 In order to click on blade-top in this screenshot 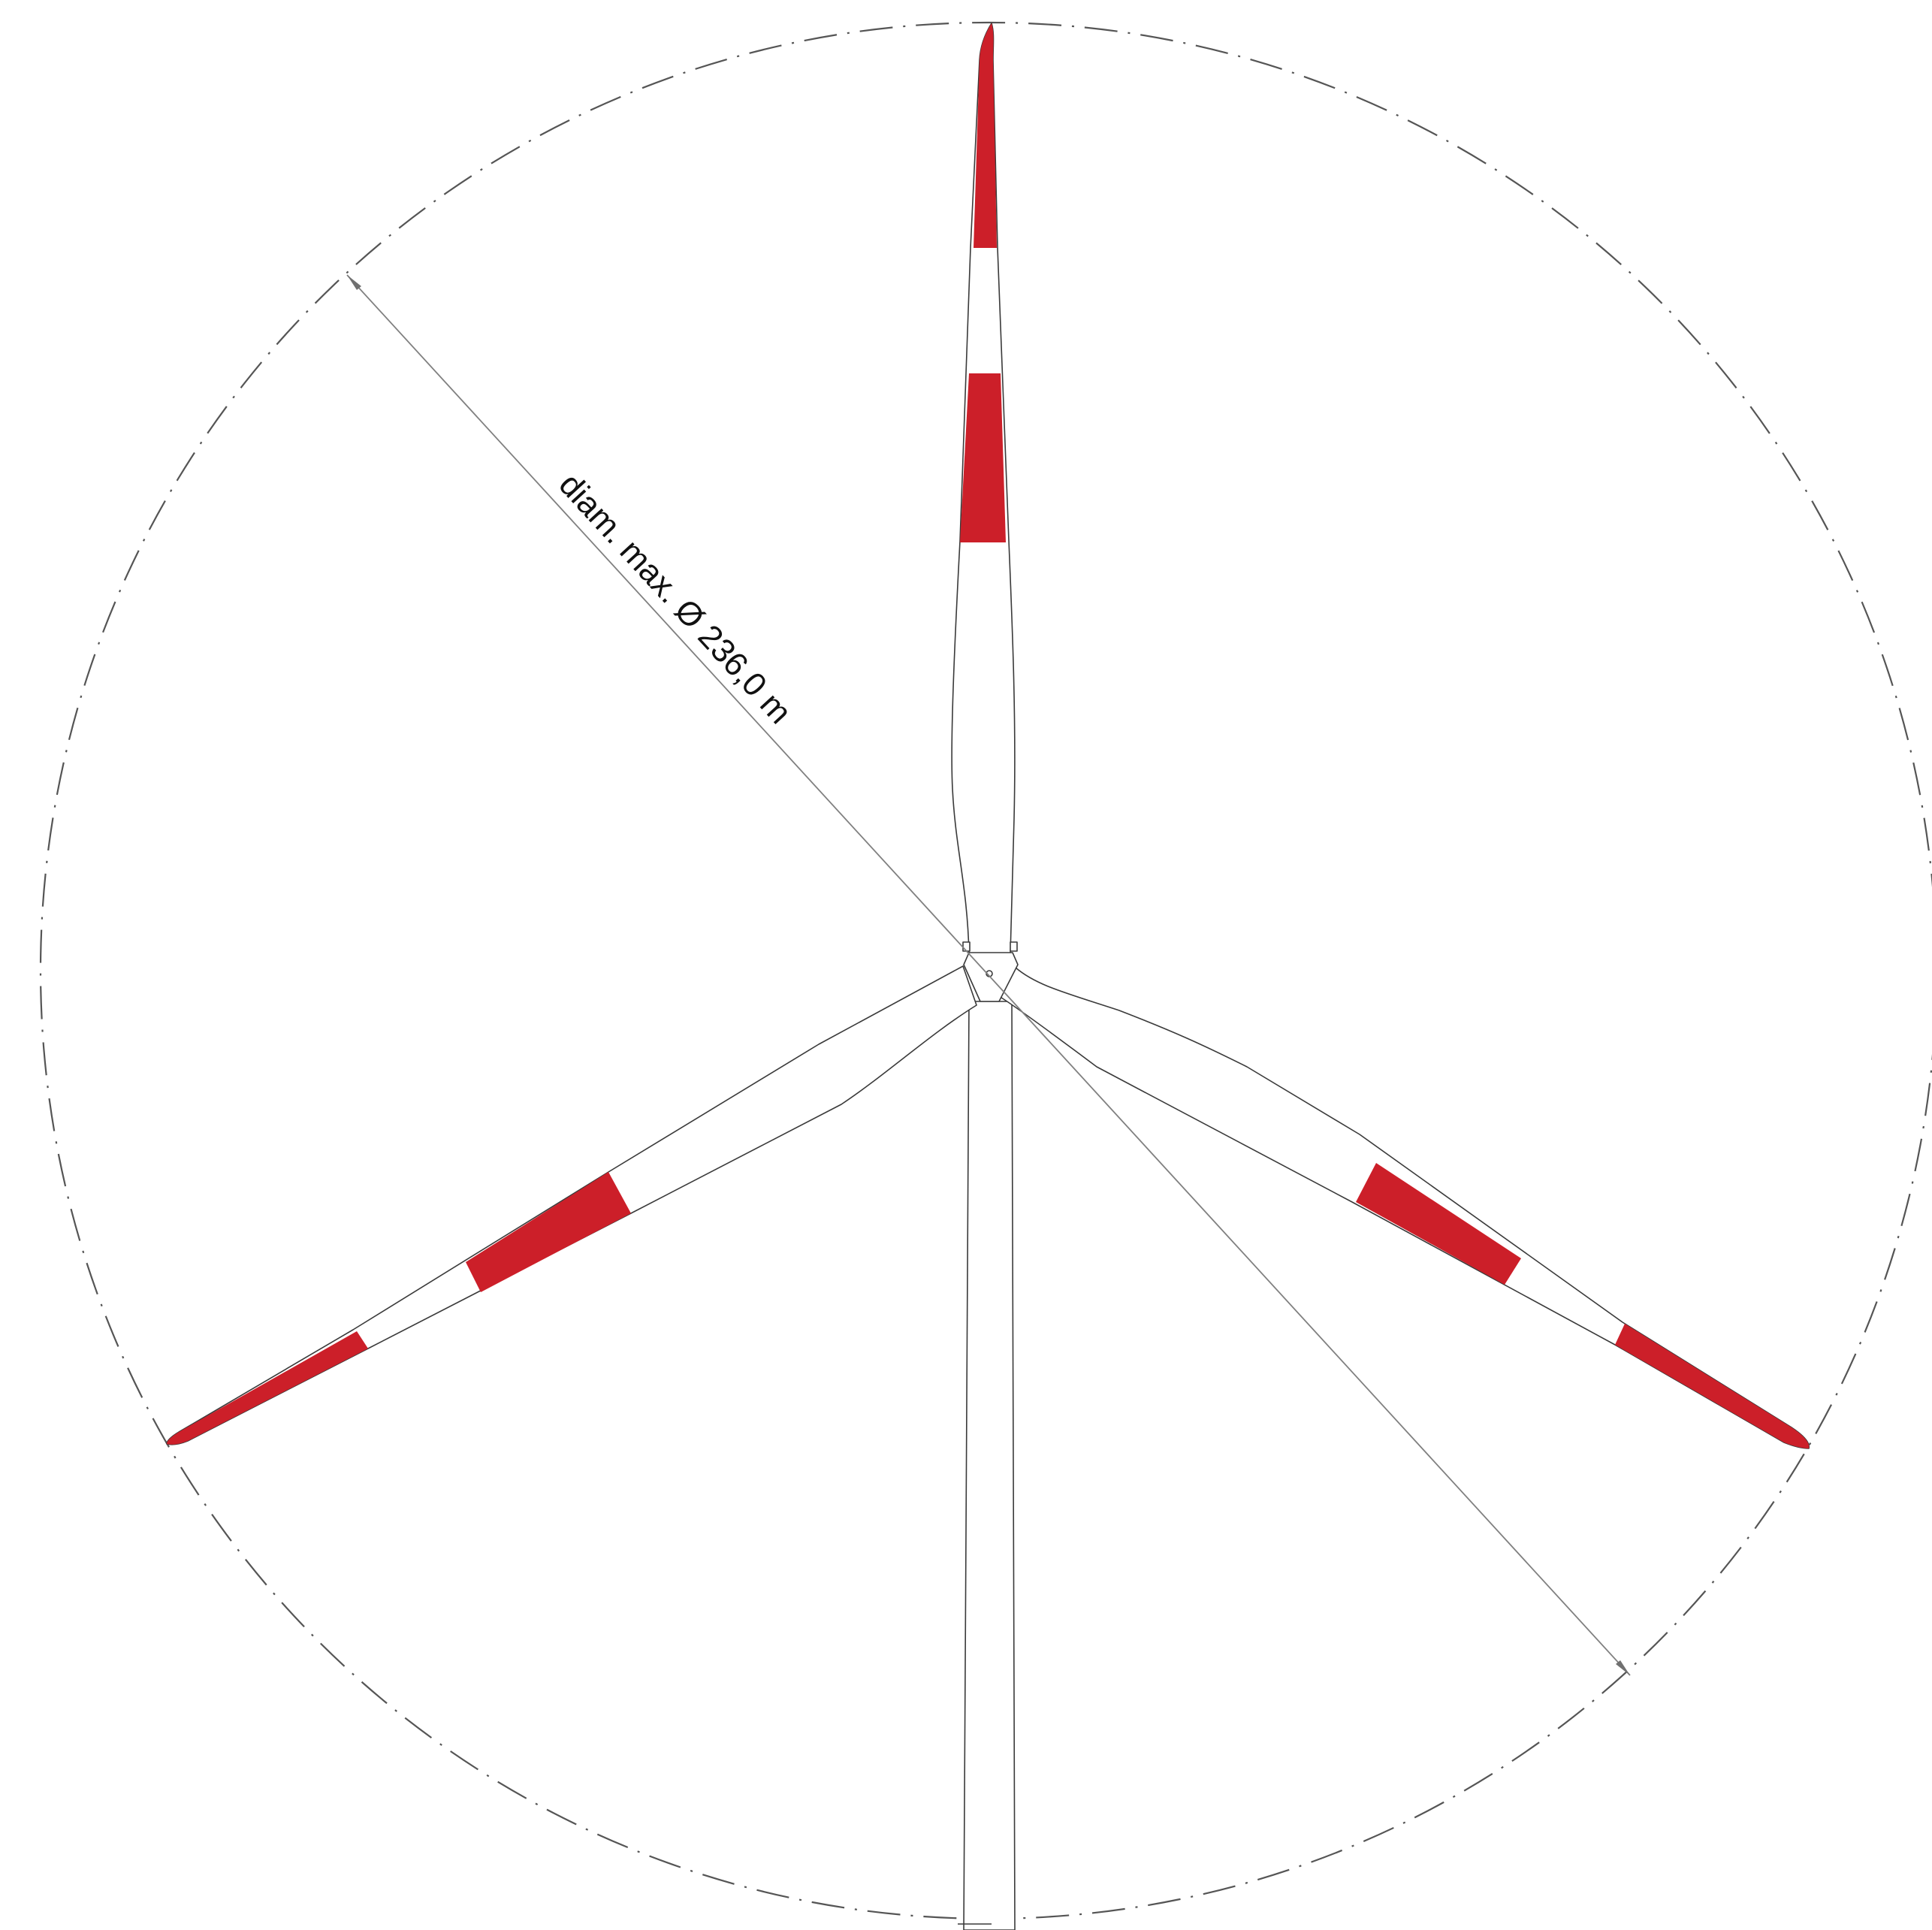, I will do `click(983, 489)`.